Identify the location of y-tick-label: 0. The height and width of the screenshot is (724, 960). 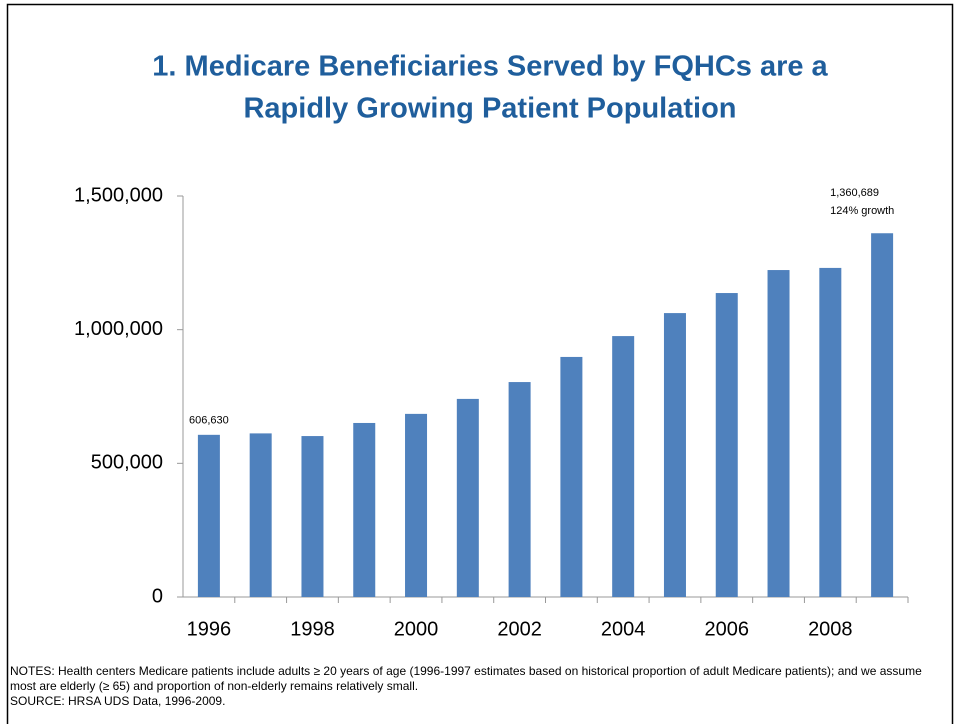
(157, 596).